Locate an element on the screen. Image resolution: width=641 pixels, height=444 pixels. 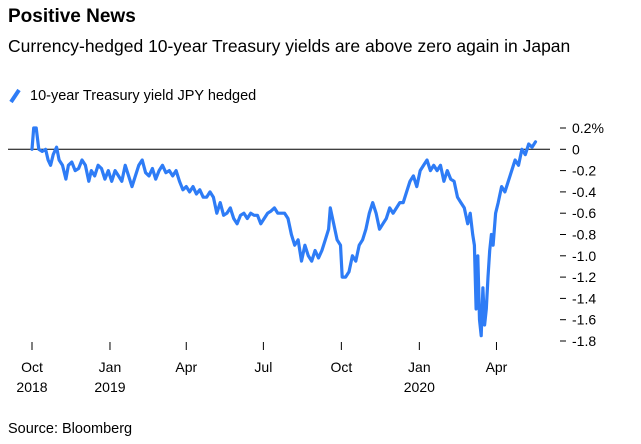
chart-legend: 10-year Treasury yield JPY hedged is located at coordinates (132, 96).